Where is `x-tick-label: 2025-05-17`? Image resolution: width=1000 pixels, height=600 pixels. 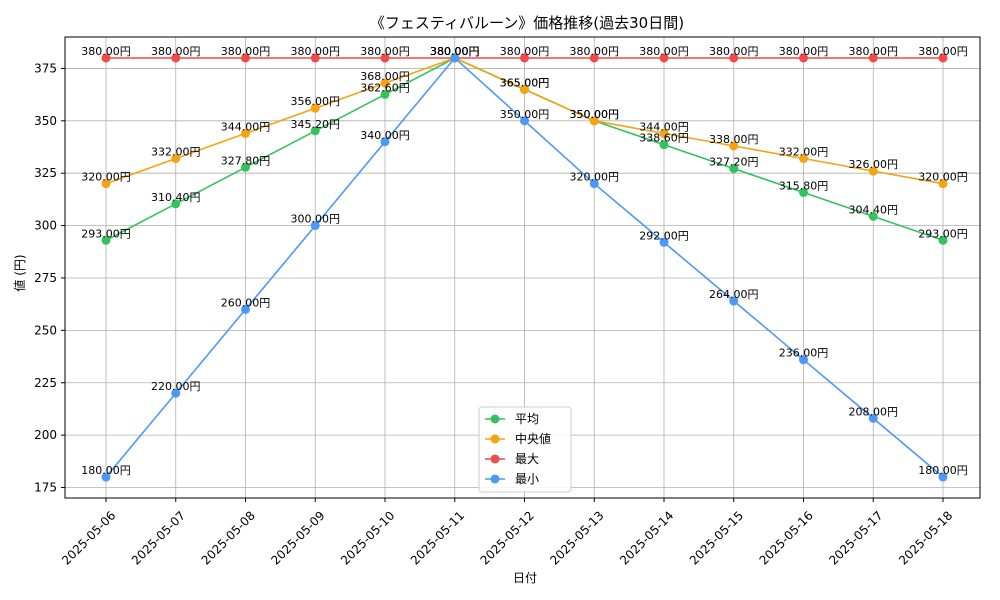 x-tick-label: 2025-05-17 is located at coordinates (855, 537).